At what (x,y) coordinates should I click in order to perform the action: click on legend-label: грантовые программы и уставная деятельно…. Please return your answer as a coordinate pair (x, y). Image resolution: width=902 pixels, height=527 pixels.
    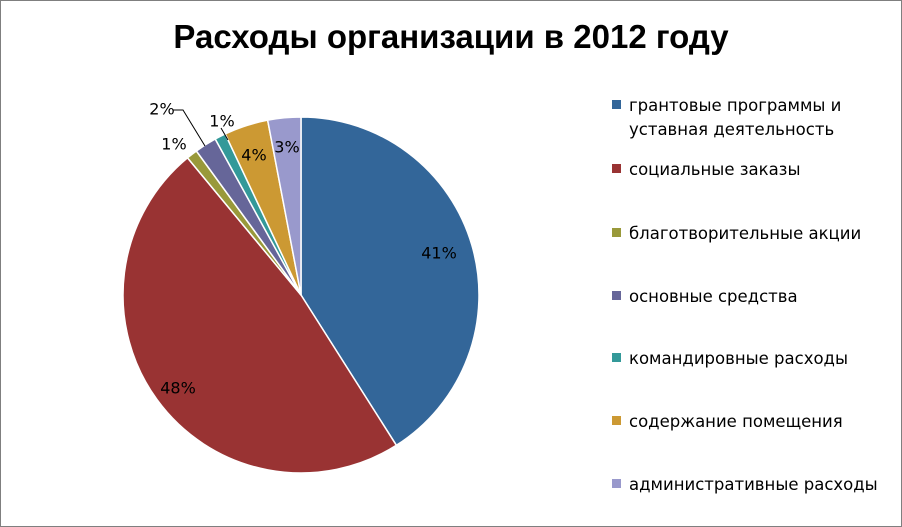
    Looking at the image, I should click on (763, 118).